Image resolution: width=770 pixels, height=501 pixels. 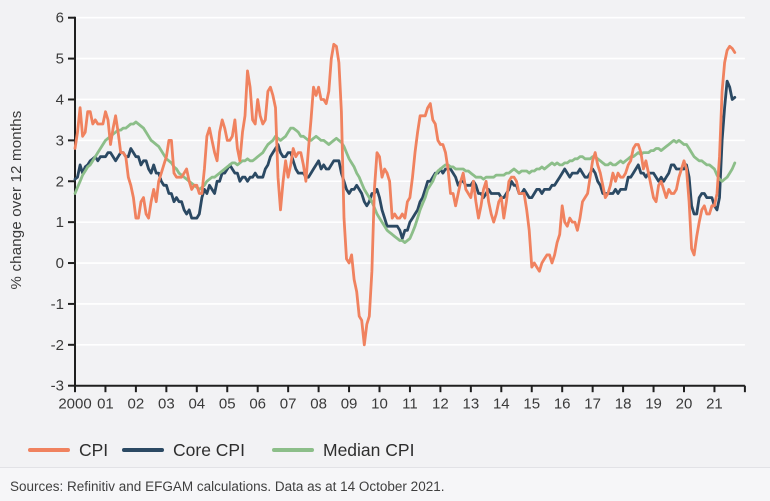 What do you see at coordinates (57, 202) in the screenshot?
I see `y-tick-labels: 6 5 4 3 2 1 0 -1 -2 -3` at bounding box center [57, 202].